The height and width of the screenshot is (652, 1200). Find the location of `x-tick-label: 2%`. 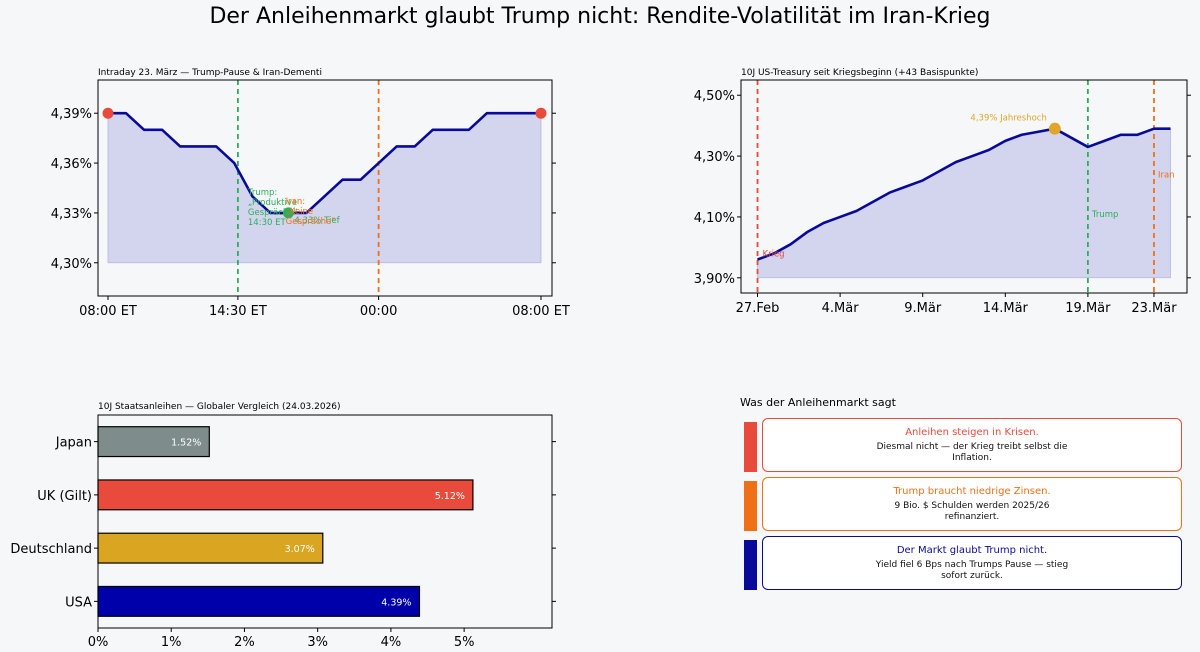

x-tick-label: 2% is located at coordinates (244, 642).